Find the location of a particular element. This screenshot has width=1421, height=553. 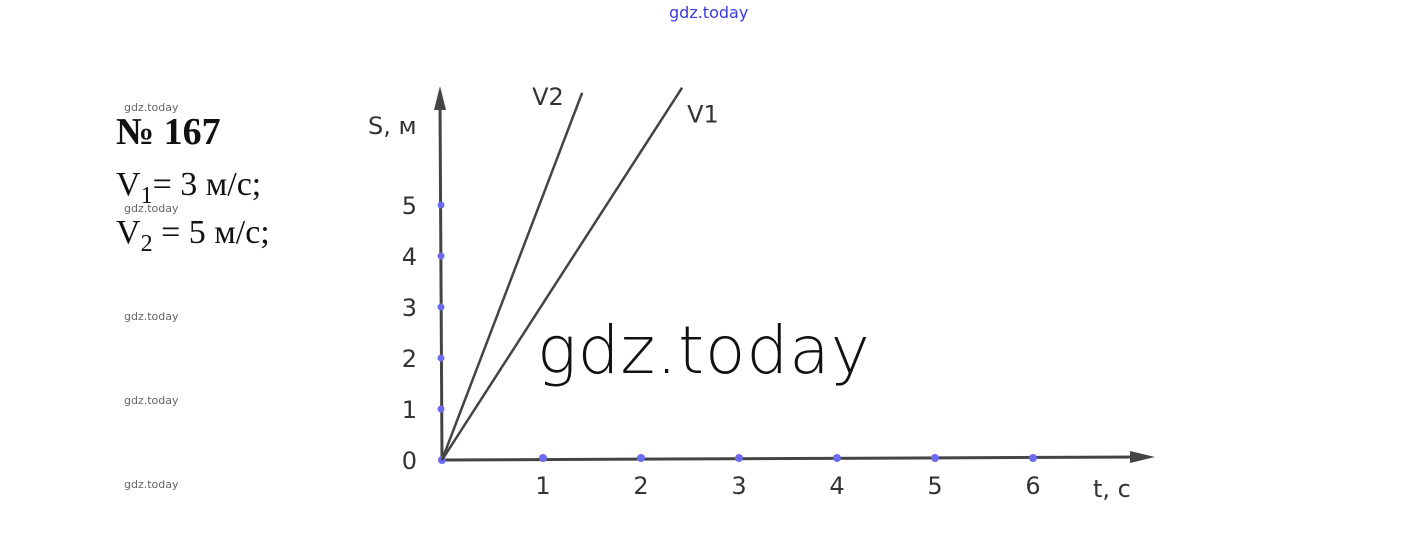

v-sub: 1 is located at coordinates (146, 195).